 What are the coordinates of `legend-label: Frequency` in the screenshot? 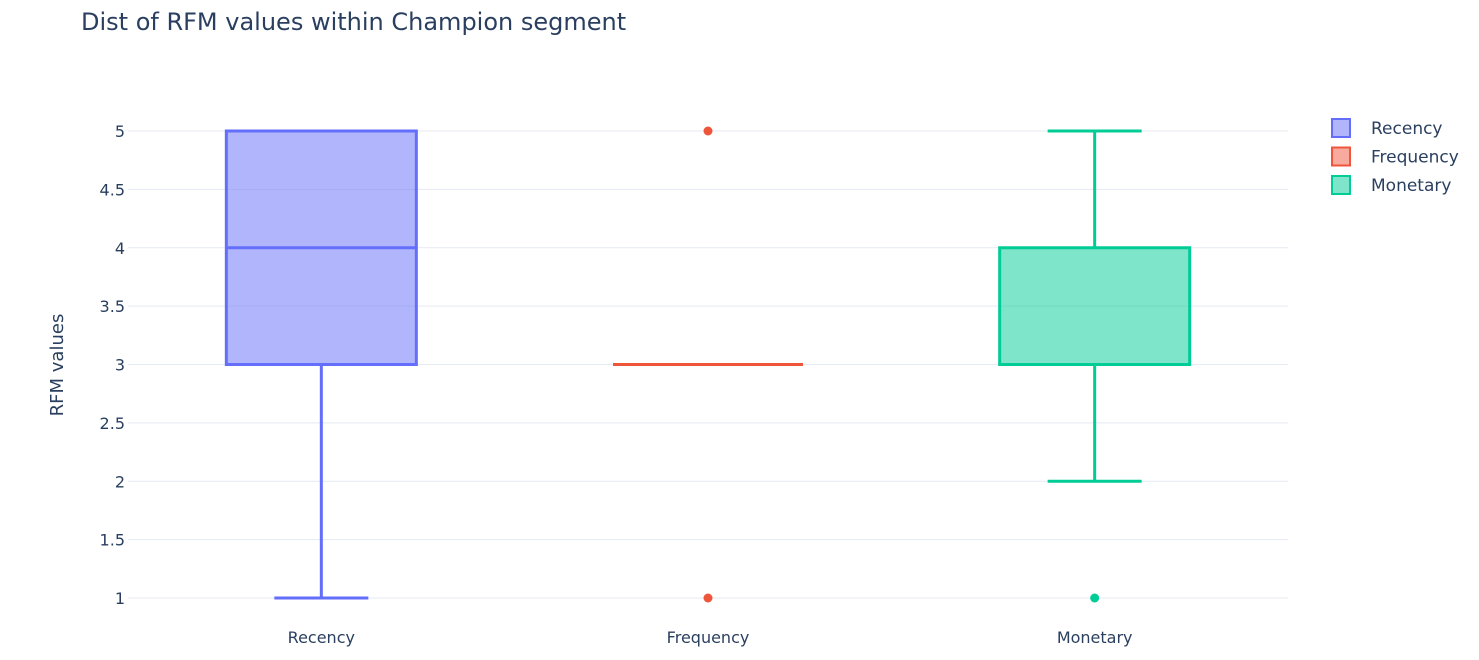 It's located at (1415, 158).